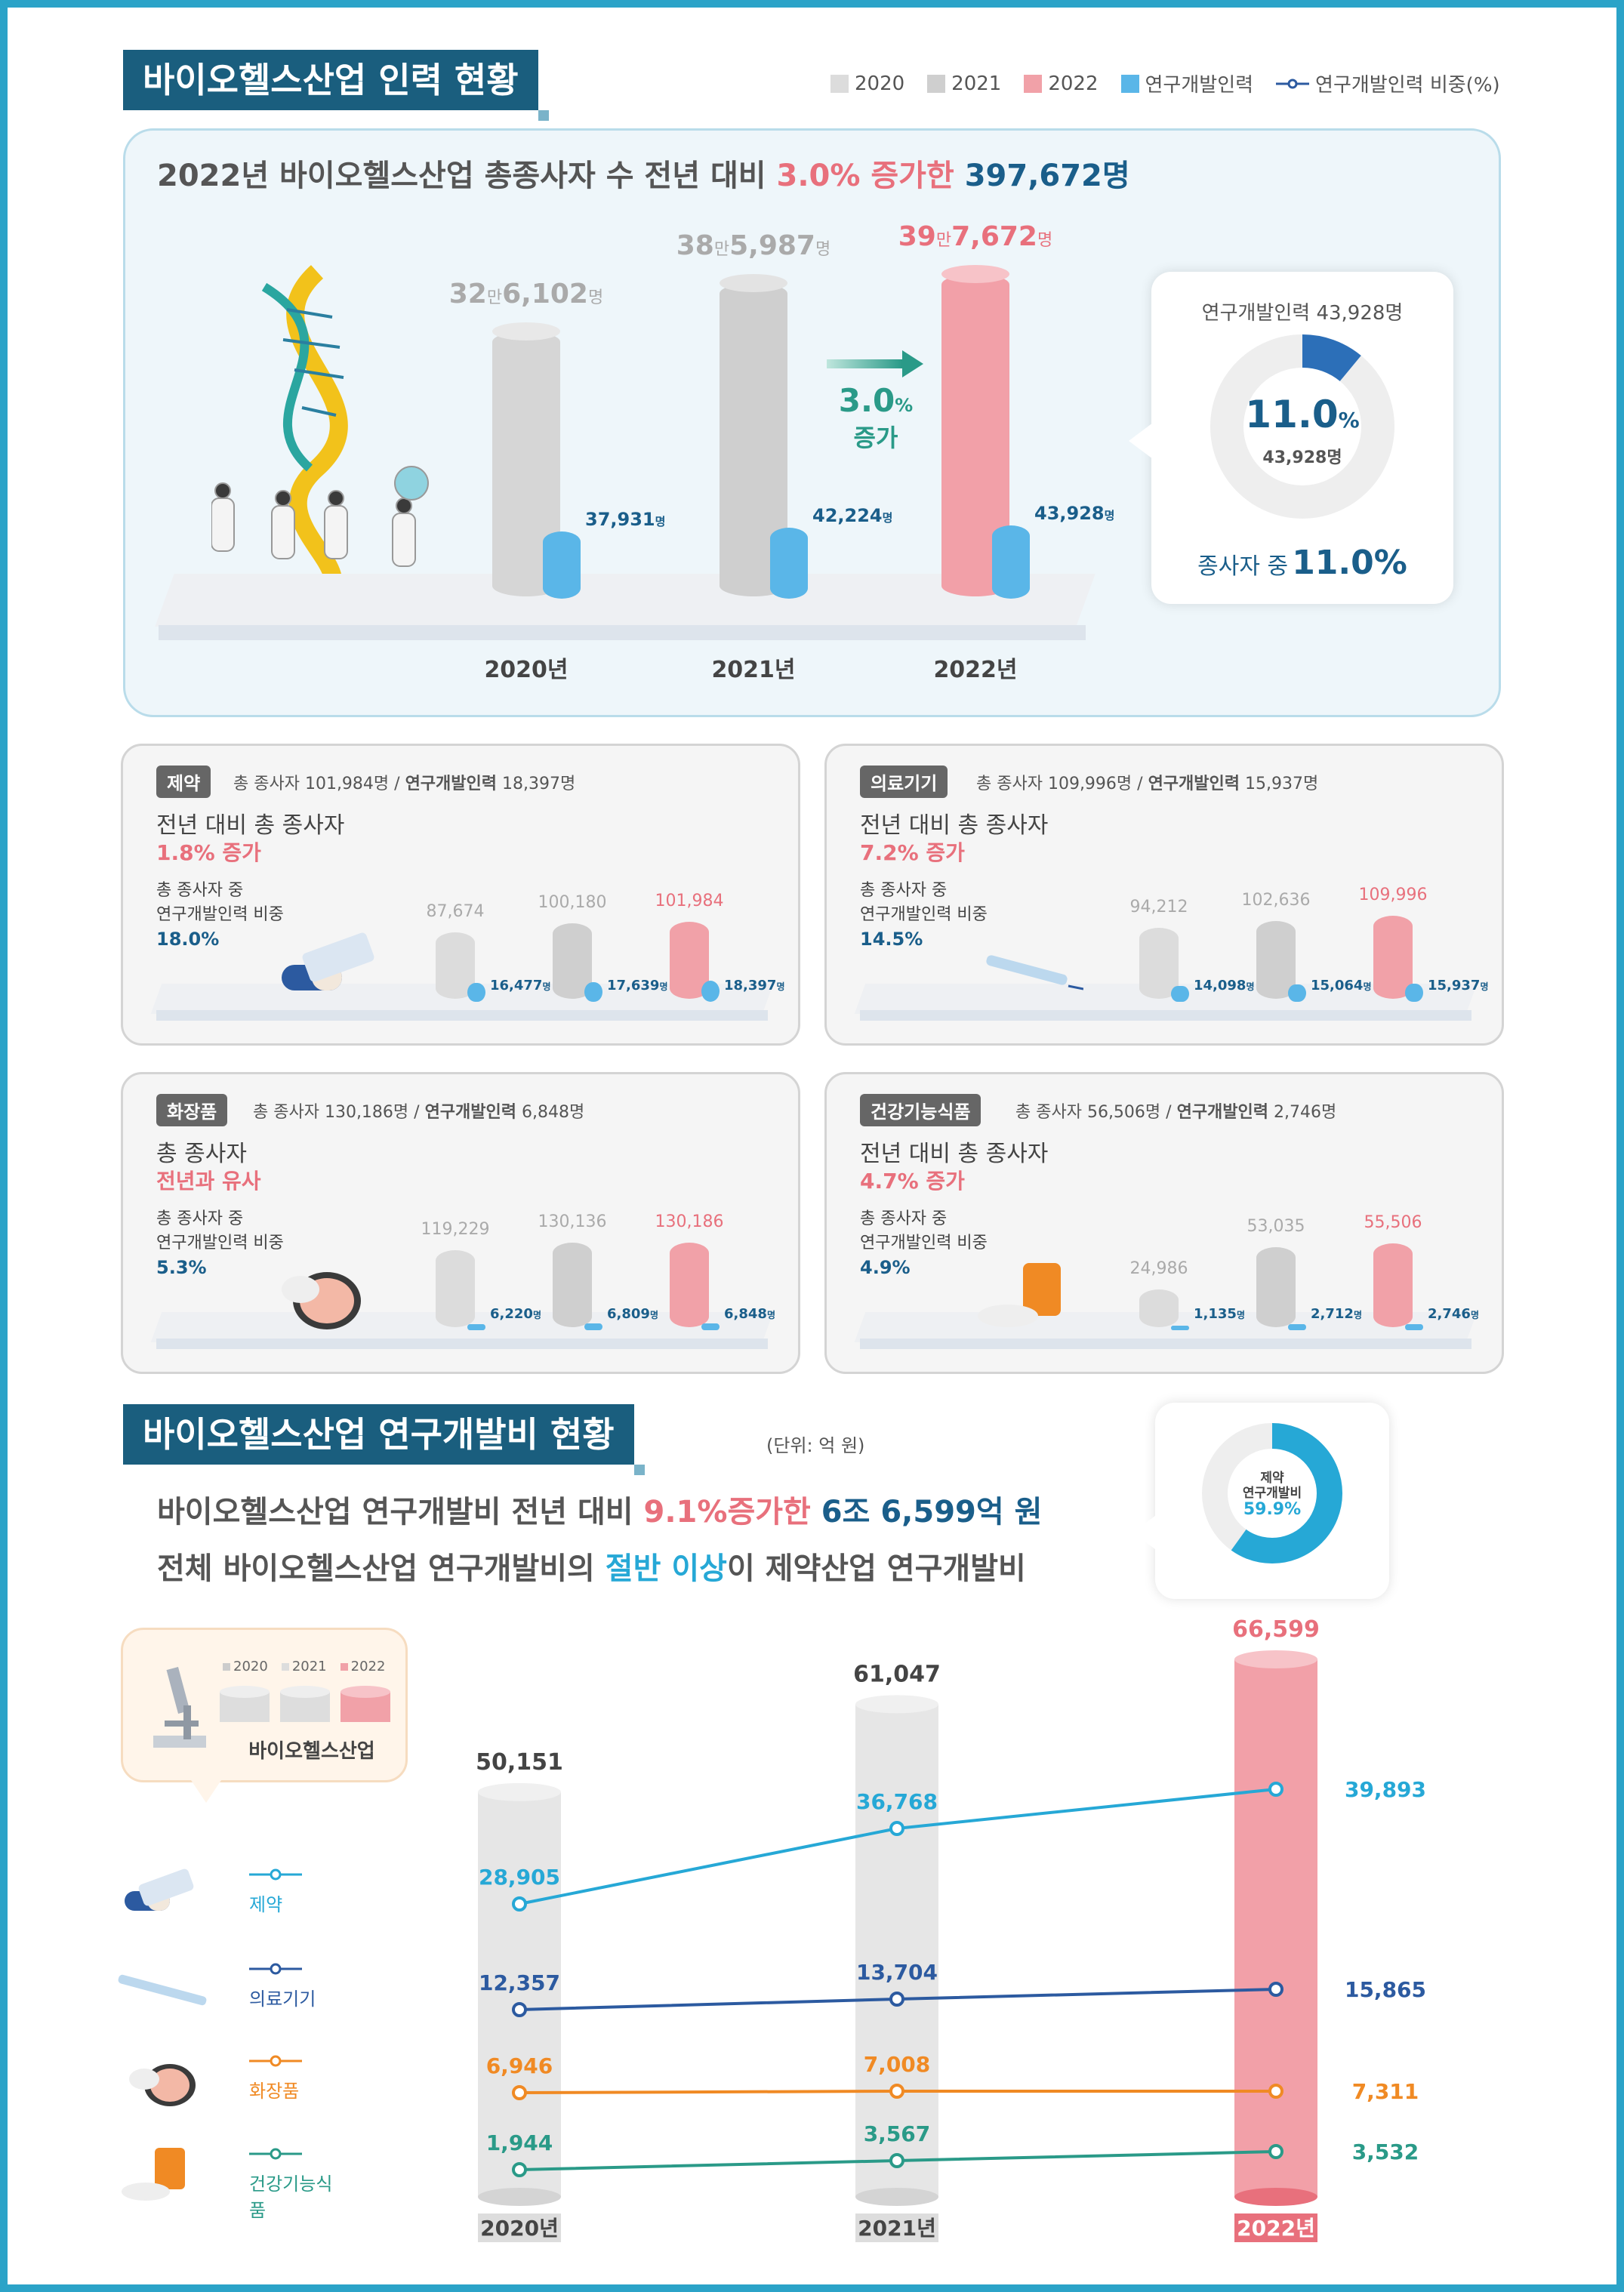  What do you see at coordinates (897, 1674) in the screenshot?
I see `total-rnd-label: 61,047` at bounding box center [897, 1674].